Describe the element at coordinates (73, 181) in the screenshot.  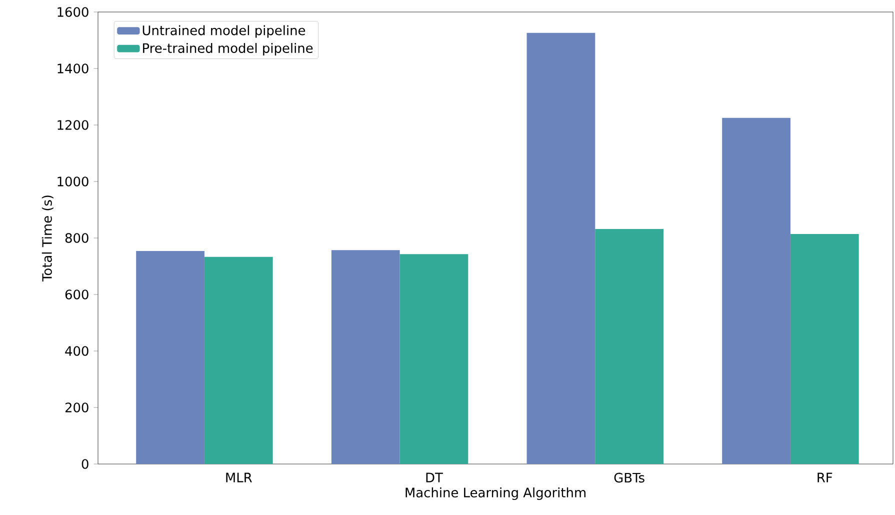
I see `y-tick-label: 1000` at that location.